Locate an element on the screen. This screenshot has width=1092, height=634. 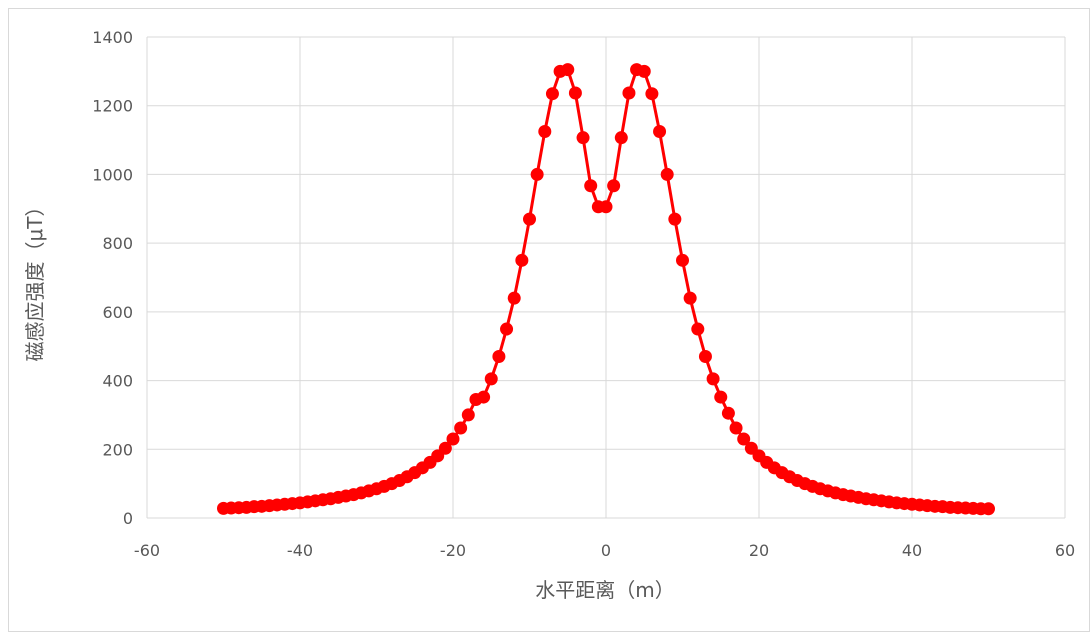
y-tick-label: 600 is located at coordinates (117, 312).